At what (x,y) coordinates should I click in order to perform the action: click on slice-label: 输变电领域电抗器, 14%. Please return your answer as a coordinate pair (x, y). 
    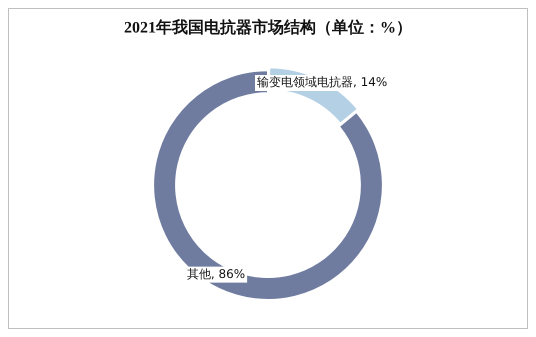
    Looking at the image, I should click on (322, 82).